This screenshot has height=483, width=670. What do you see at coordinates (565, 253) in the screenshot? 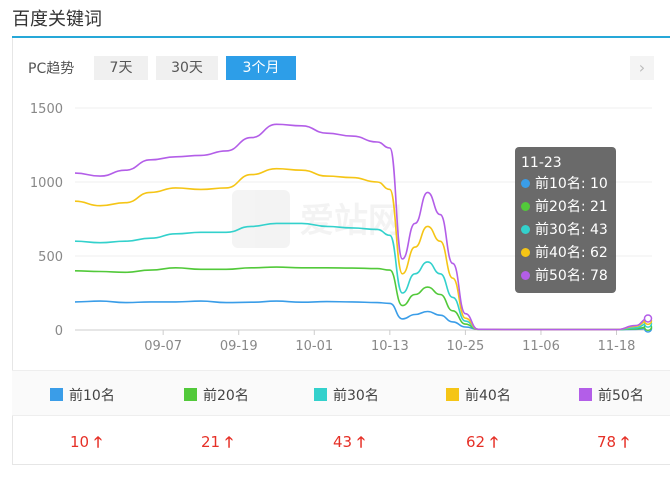
I see `tooltip-row-top40: 前40名: 62` at bounding box center [565, 253].